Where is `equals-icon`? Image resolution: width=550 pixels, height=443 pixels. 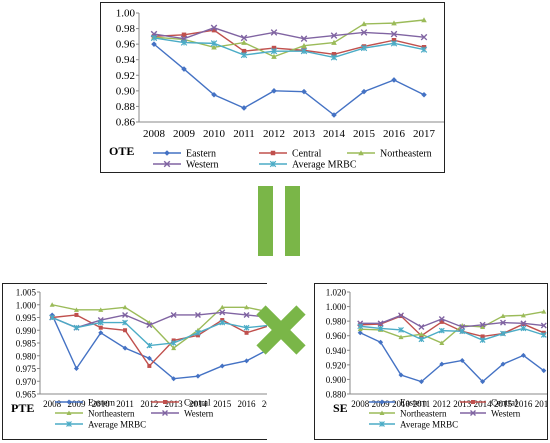
equals-icon is located at coordinates (279, 221).